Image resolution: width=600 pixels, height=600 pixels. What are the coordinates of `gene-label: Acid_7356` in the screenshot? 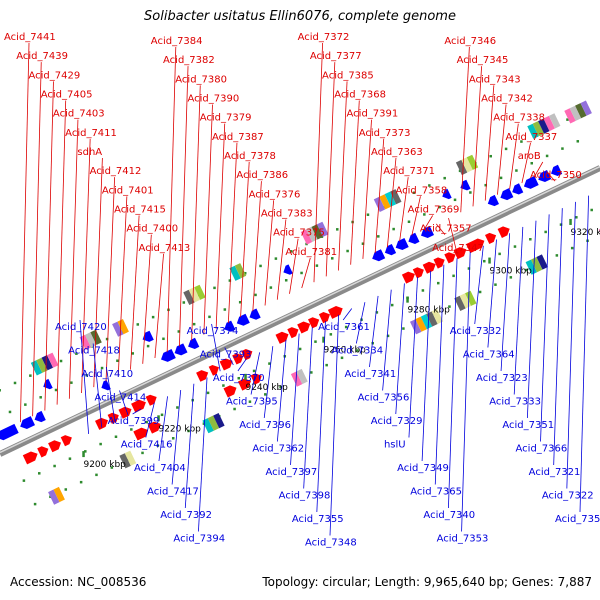 It's located at (384, 398).